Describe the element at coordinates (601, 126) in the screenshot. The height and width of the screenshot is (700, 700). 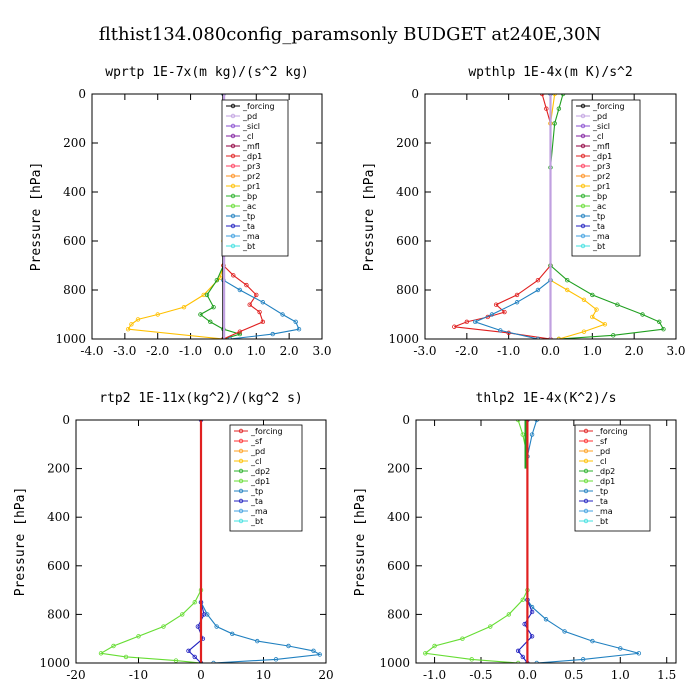
I see `legend-entry: _sicl` at that location.